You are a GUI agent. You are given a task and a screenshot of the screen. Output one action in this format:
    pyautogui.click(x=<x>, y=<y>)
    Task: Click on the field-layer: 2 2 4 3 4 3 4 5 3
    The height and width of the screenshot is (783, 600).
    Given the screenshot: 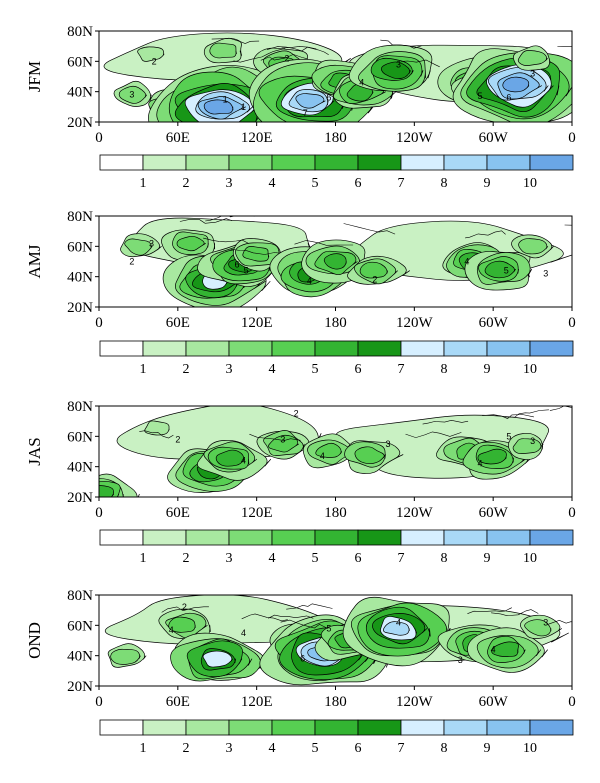 What is the action you would take?
    pyautogui.click(x=335, y=451)
    